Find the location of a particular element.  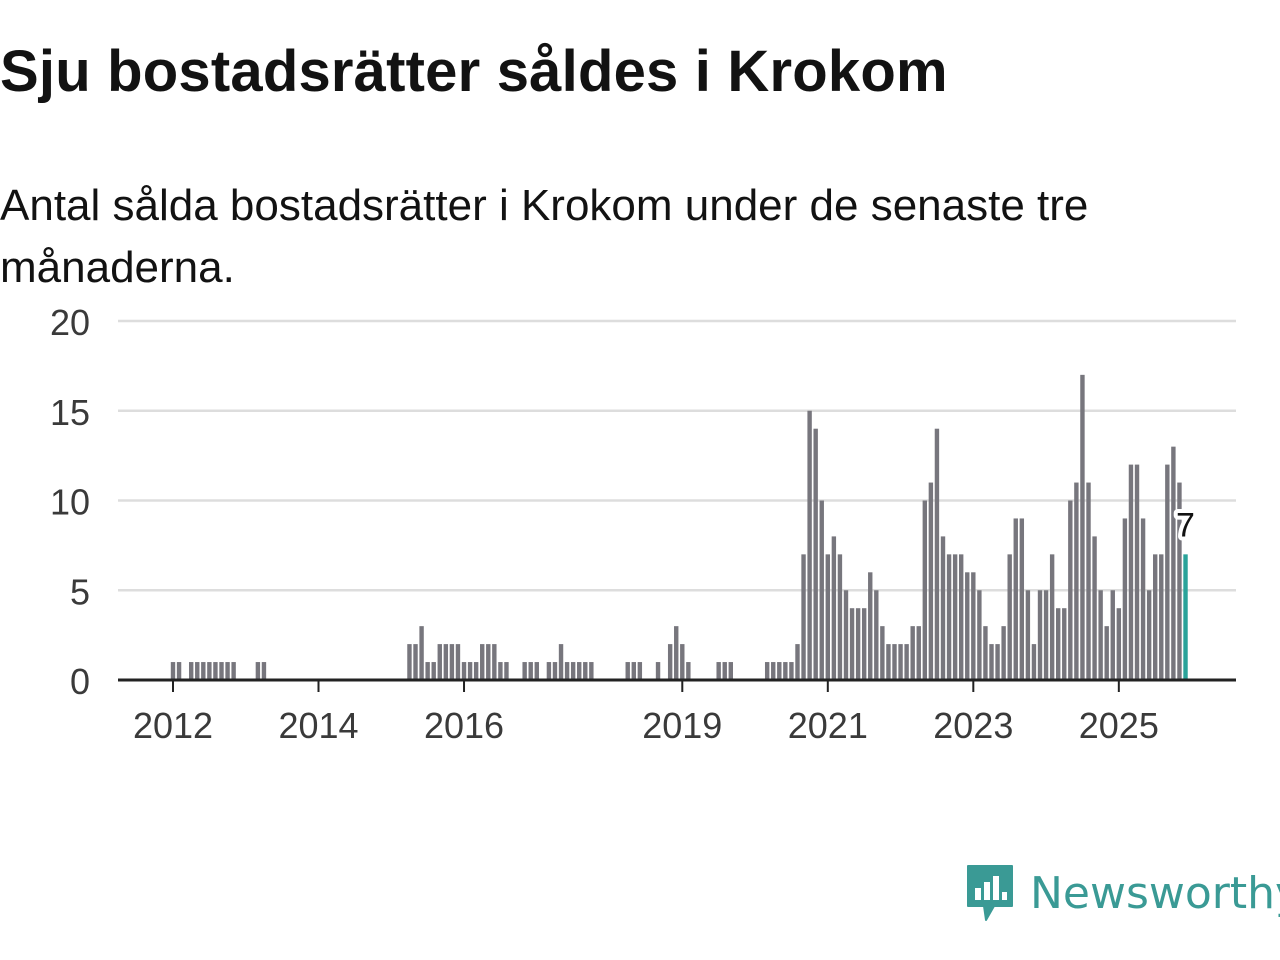

x-tick-label: 2023 is located at coordinates (973, 725).